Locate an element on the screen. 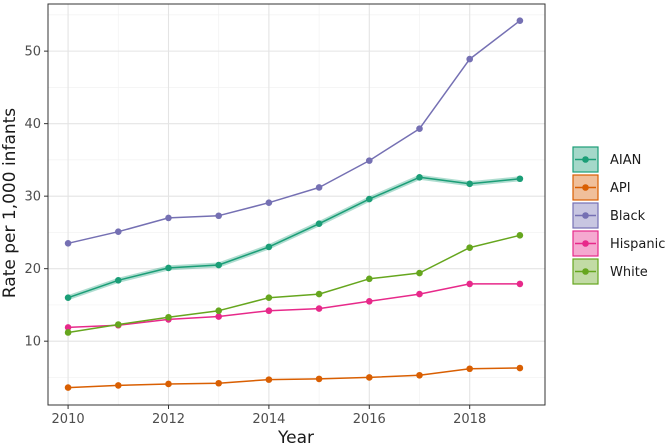 The width and height of the screenshot is (670, 445). y-axis-title: Rate per 1,000 infants is located at coordinates (10, 203).